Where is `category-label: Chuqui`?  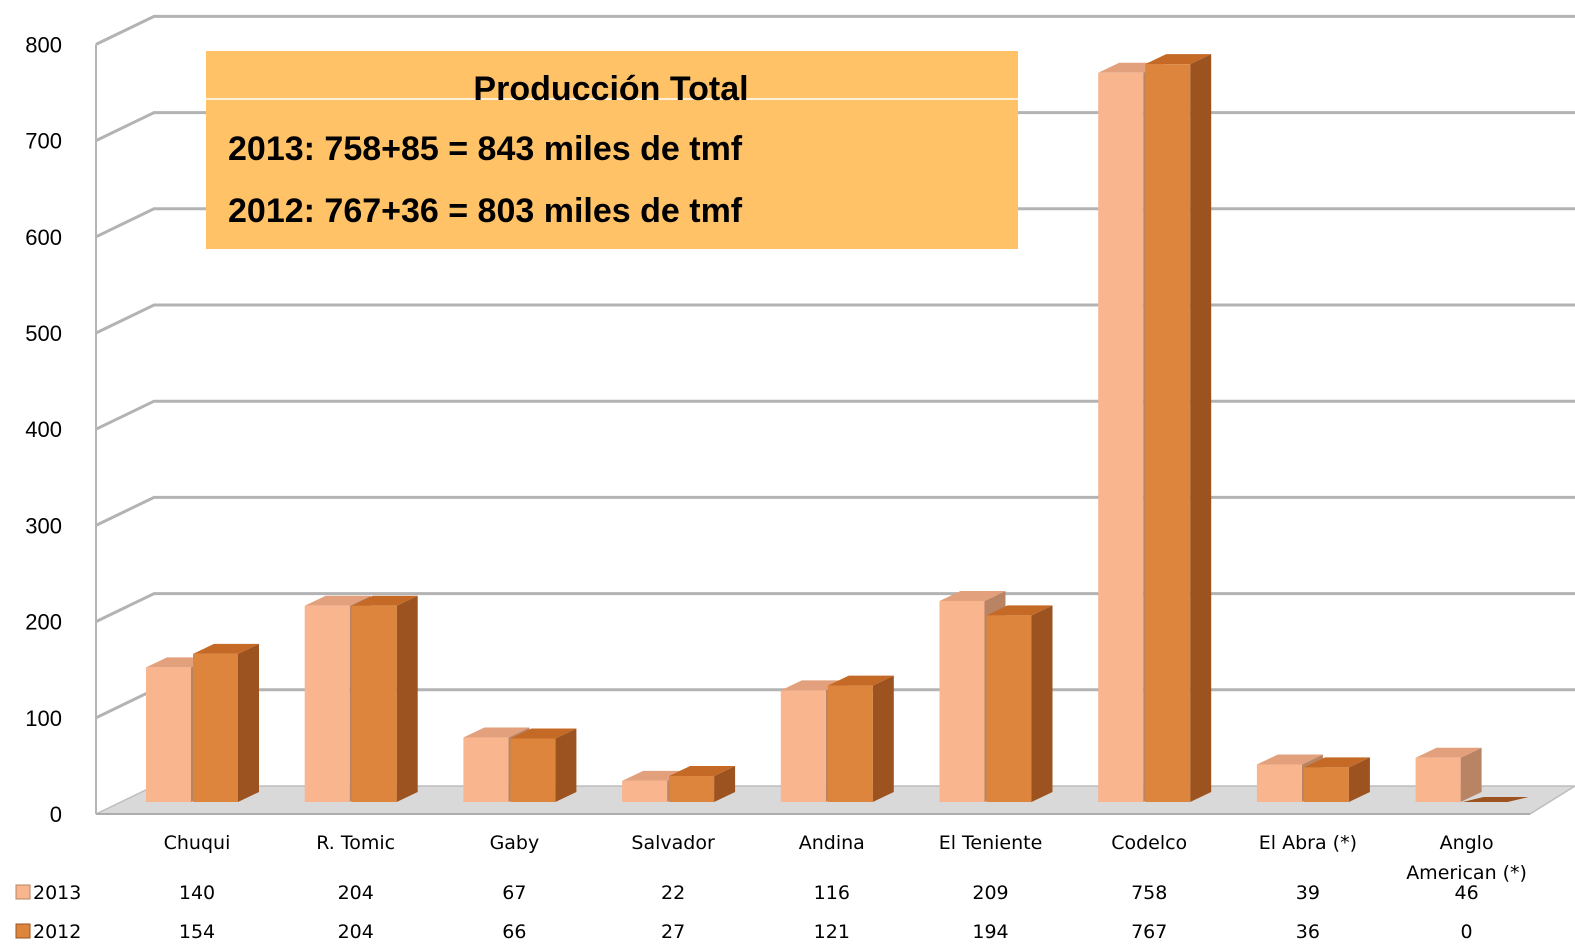 category-label: Chuqui is located at coordinates (197, 843).